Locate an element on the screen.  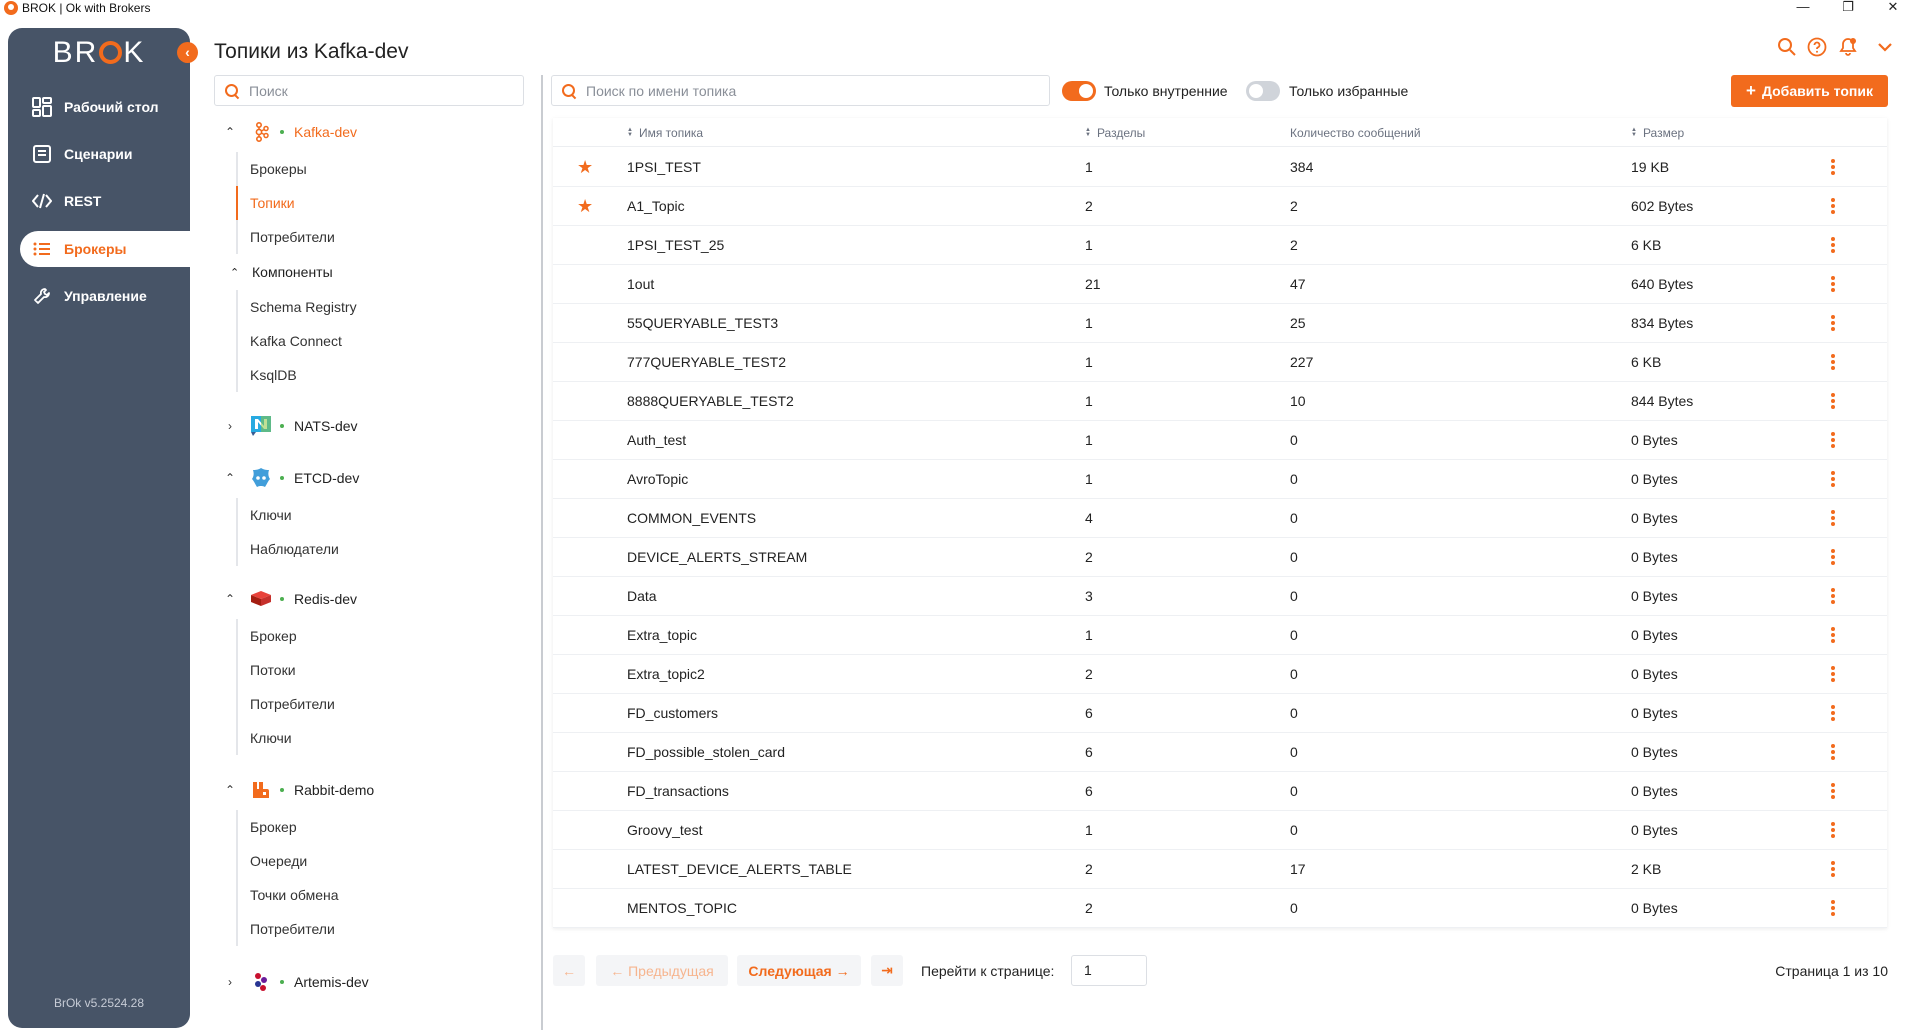
tree-item-rabbit-consumers: Потребители is located at coordinates (376, 929).